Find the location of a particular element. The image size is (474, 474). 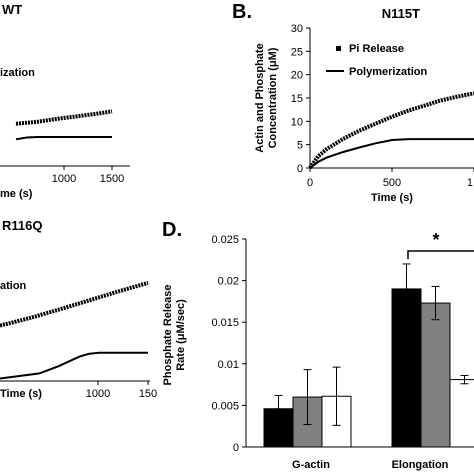

panel-d-y-tick-label: 0 is located at coordinates (236, 448).